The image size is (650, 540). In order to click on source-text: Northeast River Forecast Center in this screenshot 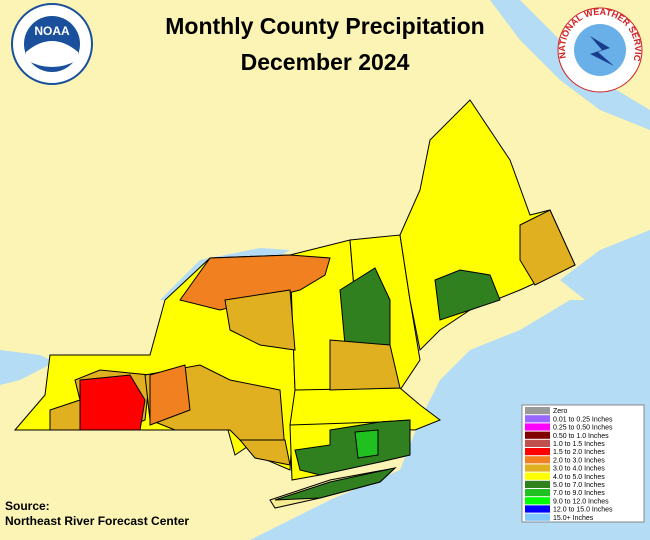, I will do `click(97, 521)`.